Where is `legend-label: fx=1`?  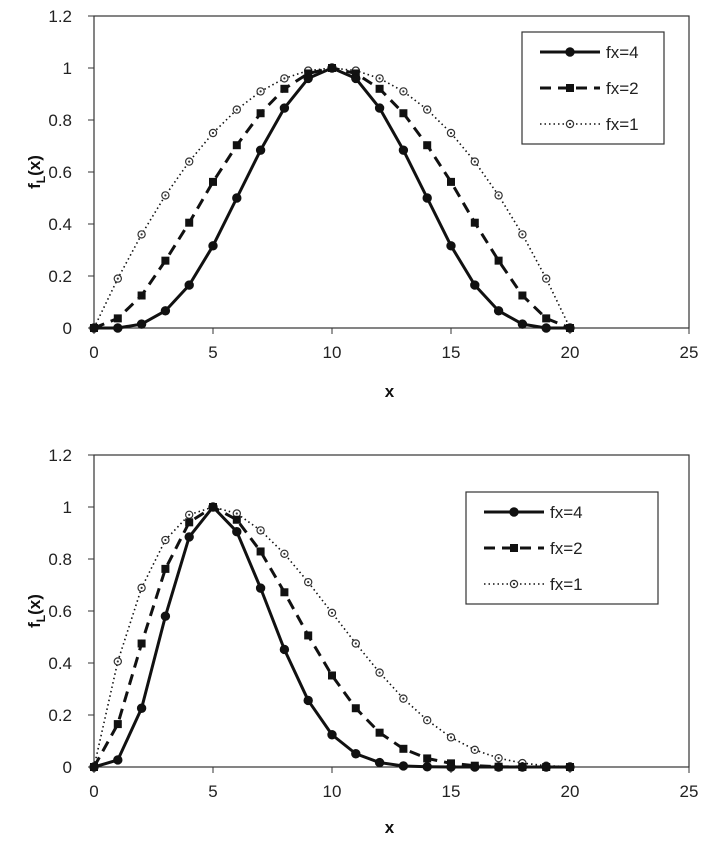
legend-label: fx=1 is located at coordinates (566, 584).